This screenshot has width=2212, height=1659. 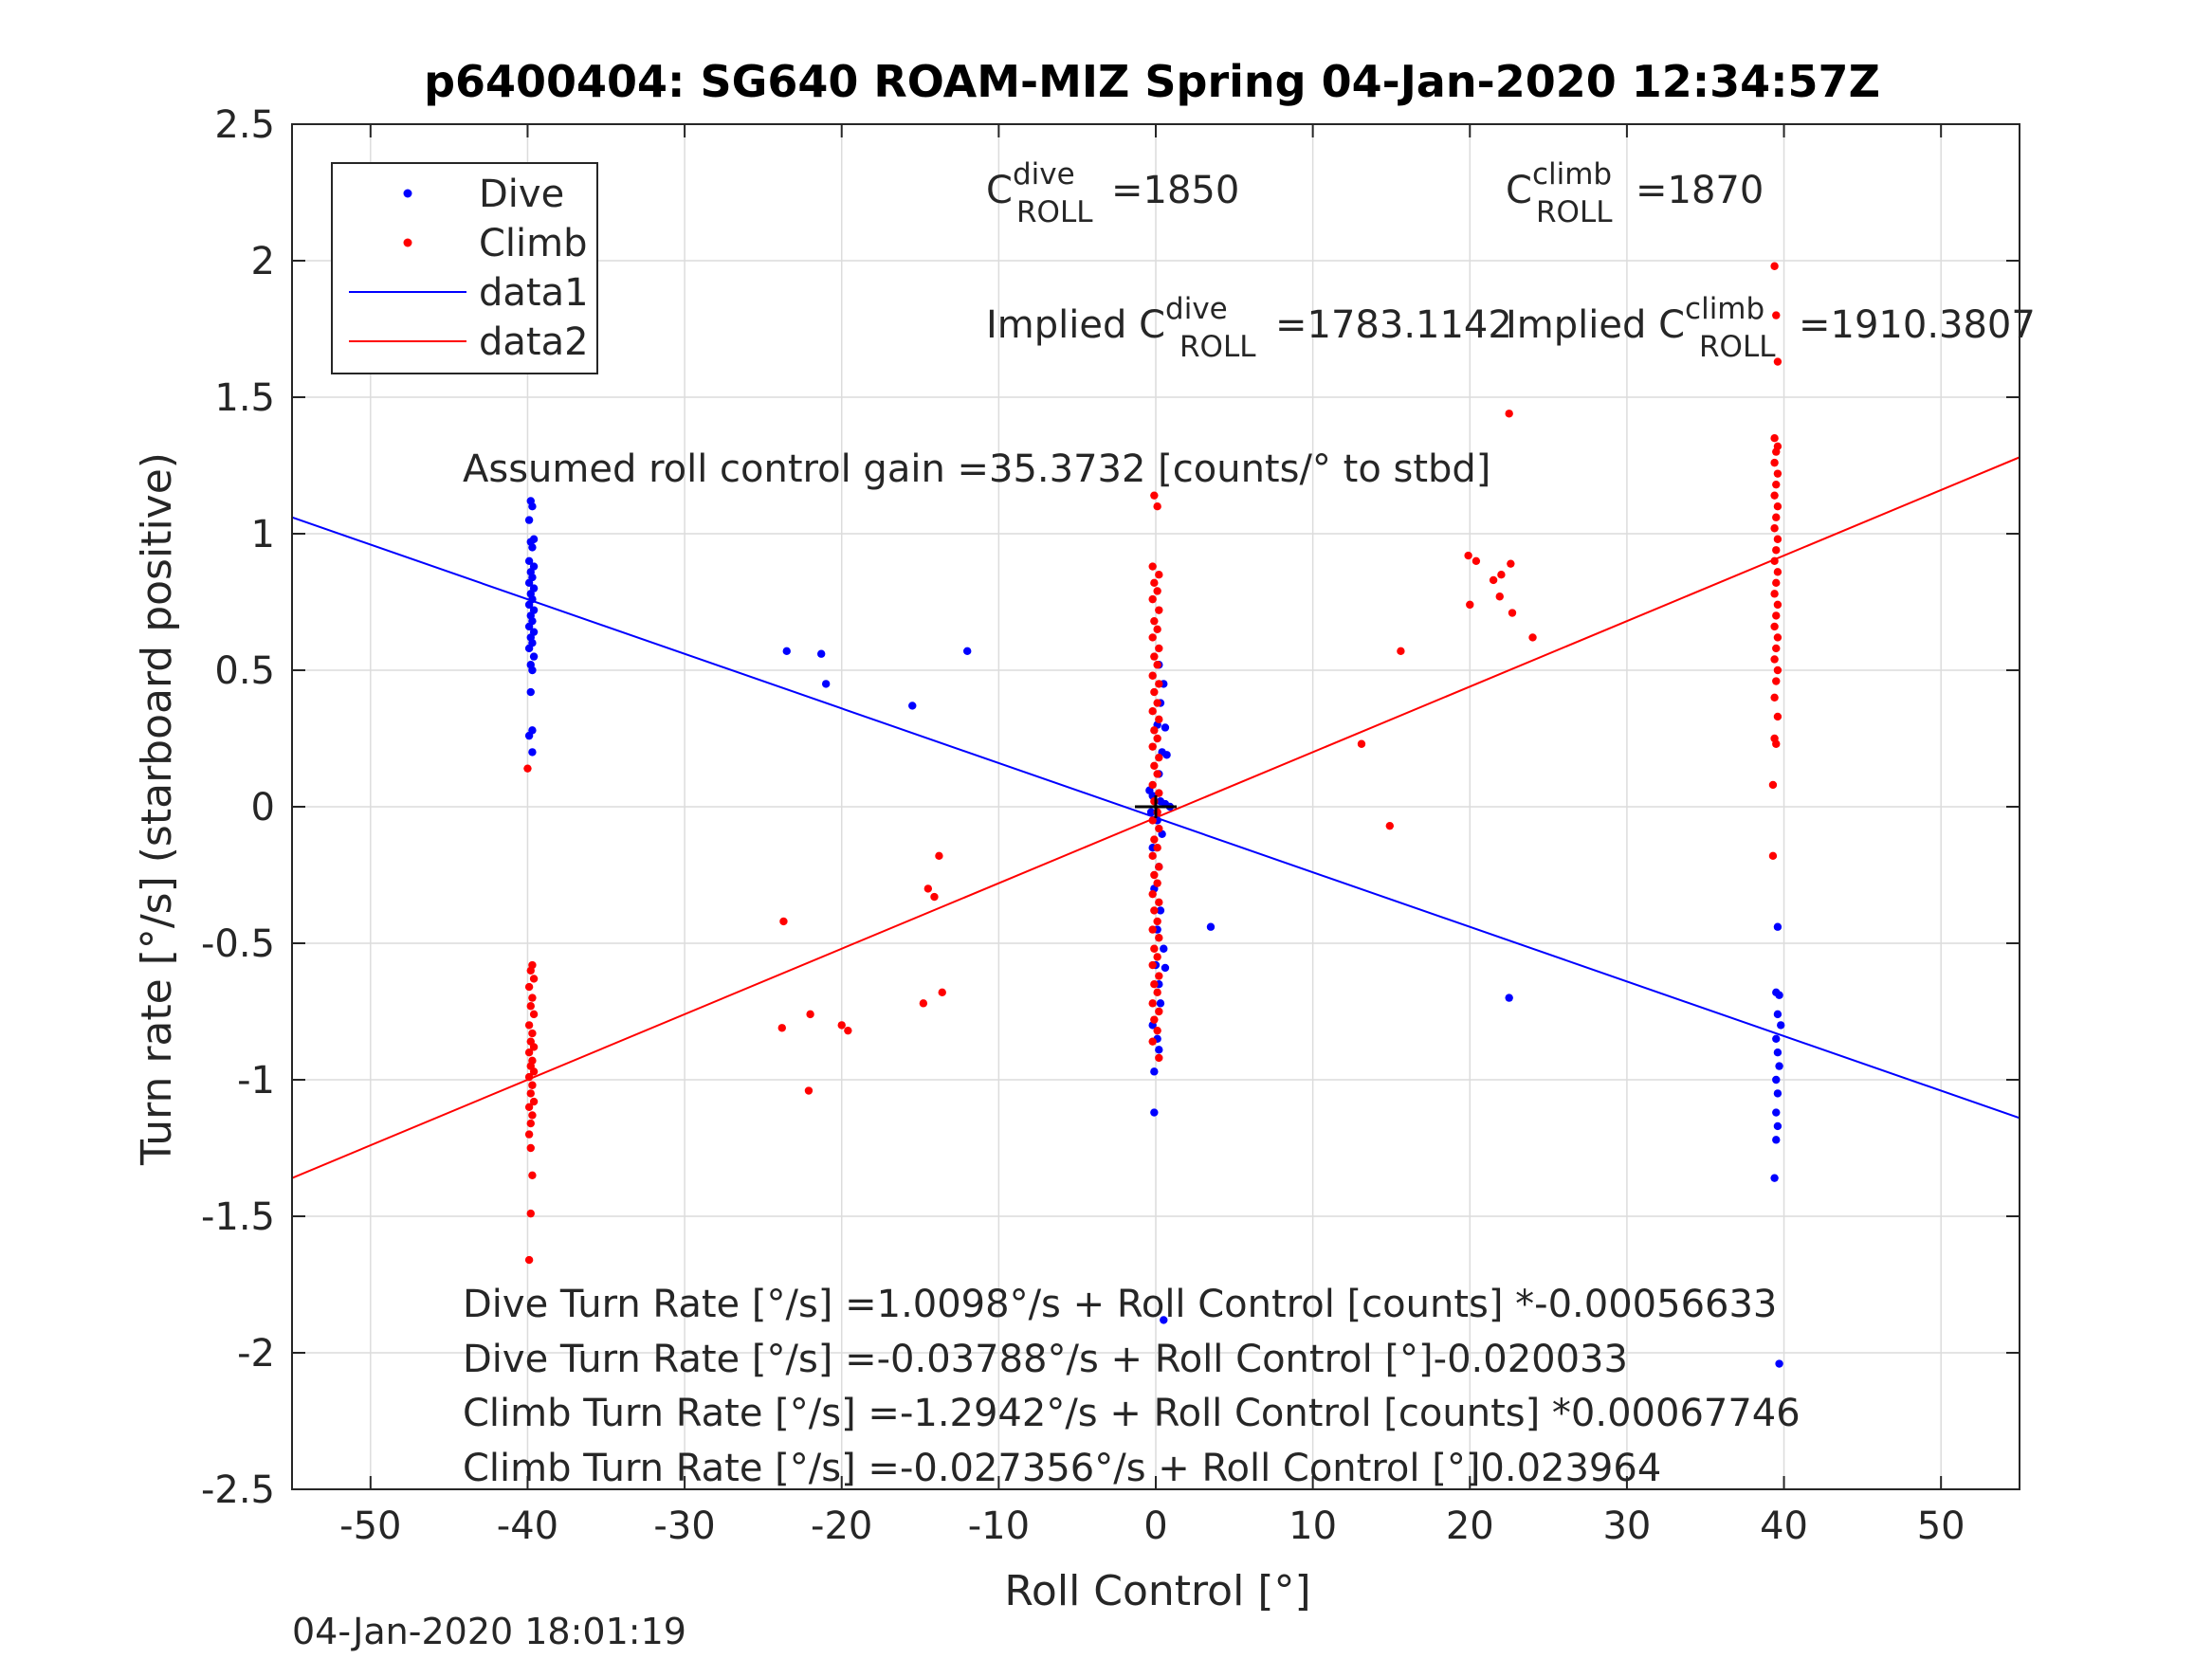 I want to click on legend-label-climb: Climb, so click(x=533, y=243).